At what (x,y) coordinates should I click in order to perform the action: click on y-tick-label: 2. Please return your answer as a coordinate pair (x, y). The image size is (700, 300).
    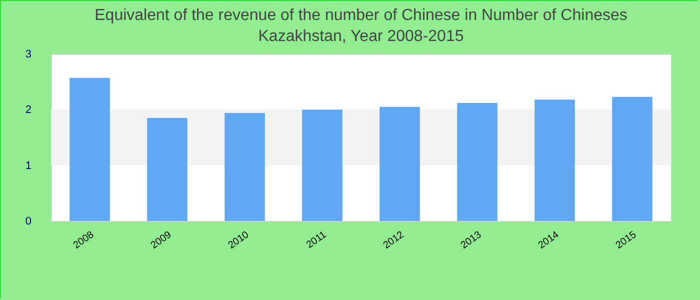
    Looking at the image, I should click on (28, 110).